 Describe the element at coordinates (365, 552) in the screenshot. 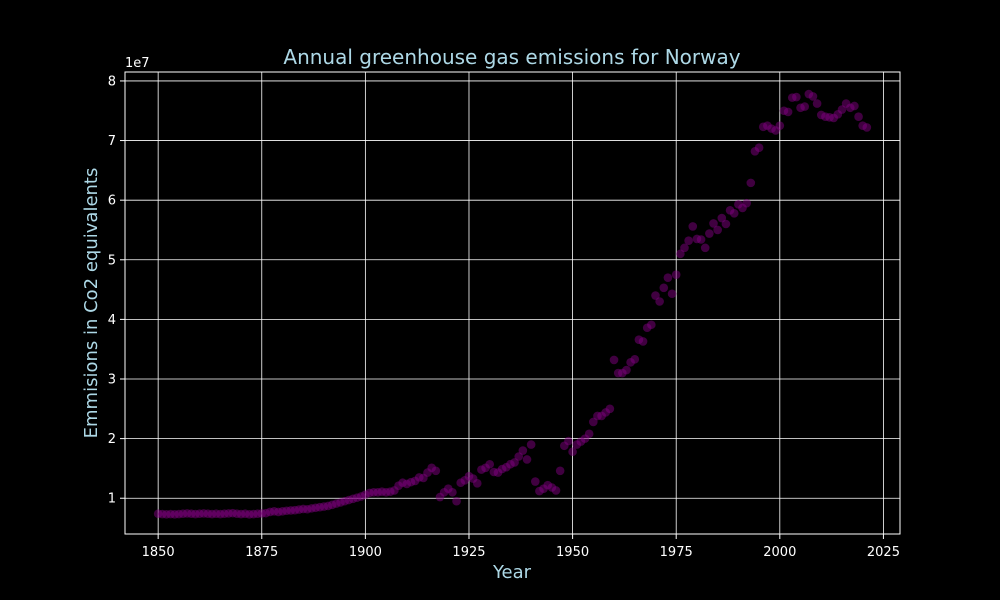

I see `x-tick-label: 1900` at that location.